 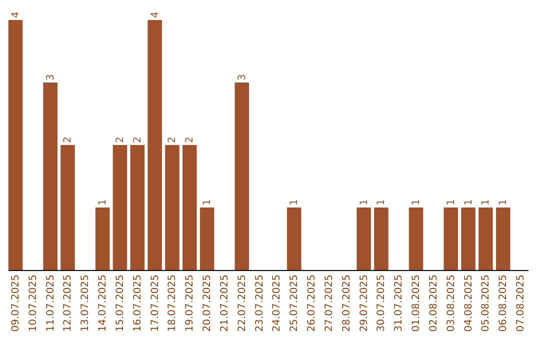 What do you see at coordinates (50, 303) in the screenshot?
I see `x-tick-label: 11.07.2025` at bounding box center [50, 303].